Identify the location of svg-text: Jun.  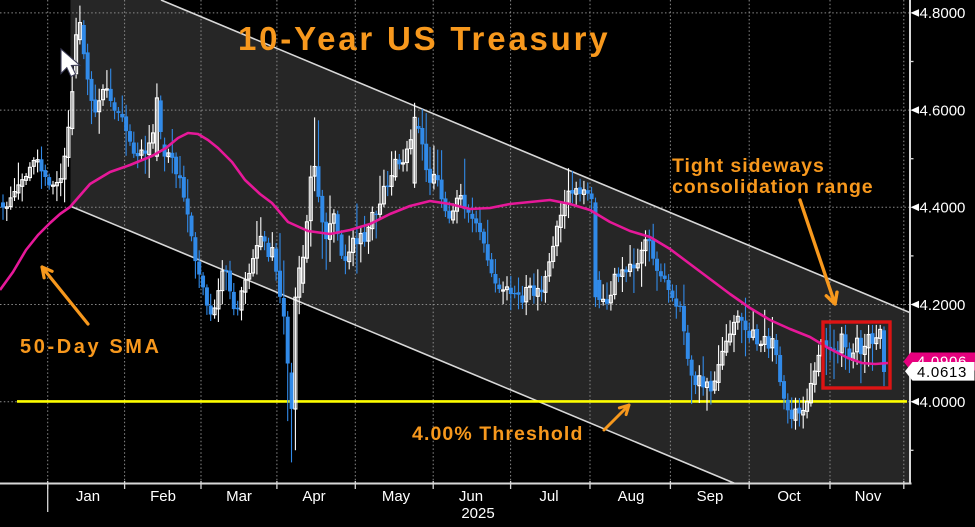
(471, 496).